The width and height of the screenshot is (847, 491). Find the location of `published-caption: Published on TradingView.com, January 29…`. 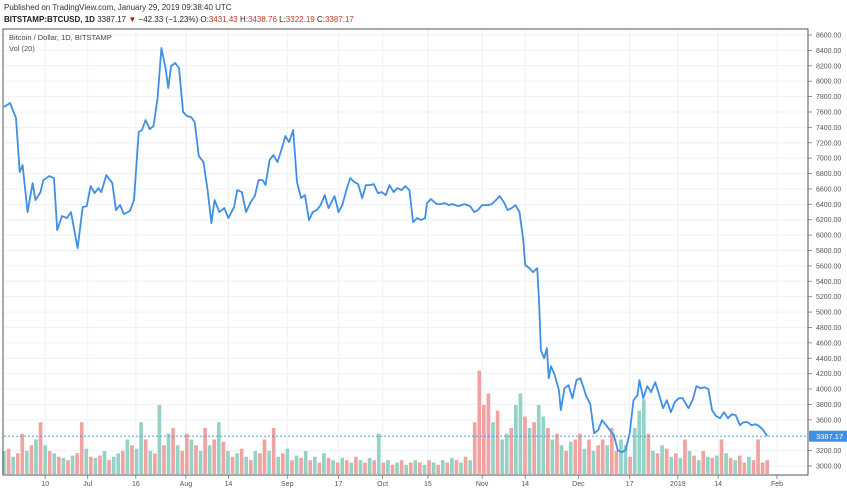

published-caption: Published on TradingView.com, January 29… is located at coordinates (118, 7).